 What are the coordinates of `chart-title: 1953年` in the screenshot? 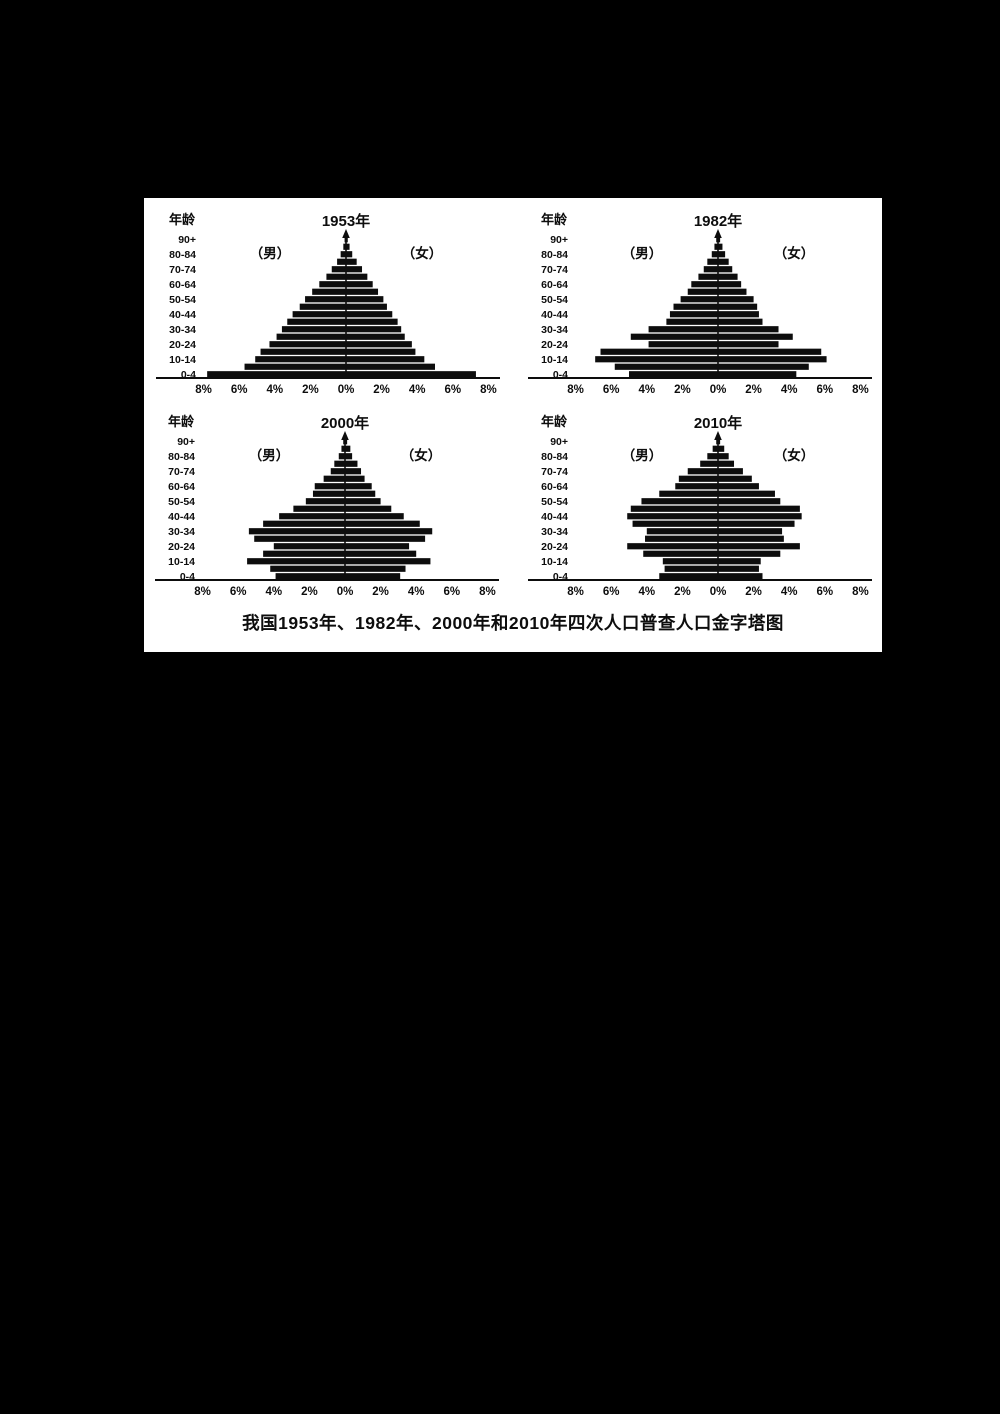 It's located at (346, 221).